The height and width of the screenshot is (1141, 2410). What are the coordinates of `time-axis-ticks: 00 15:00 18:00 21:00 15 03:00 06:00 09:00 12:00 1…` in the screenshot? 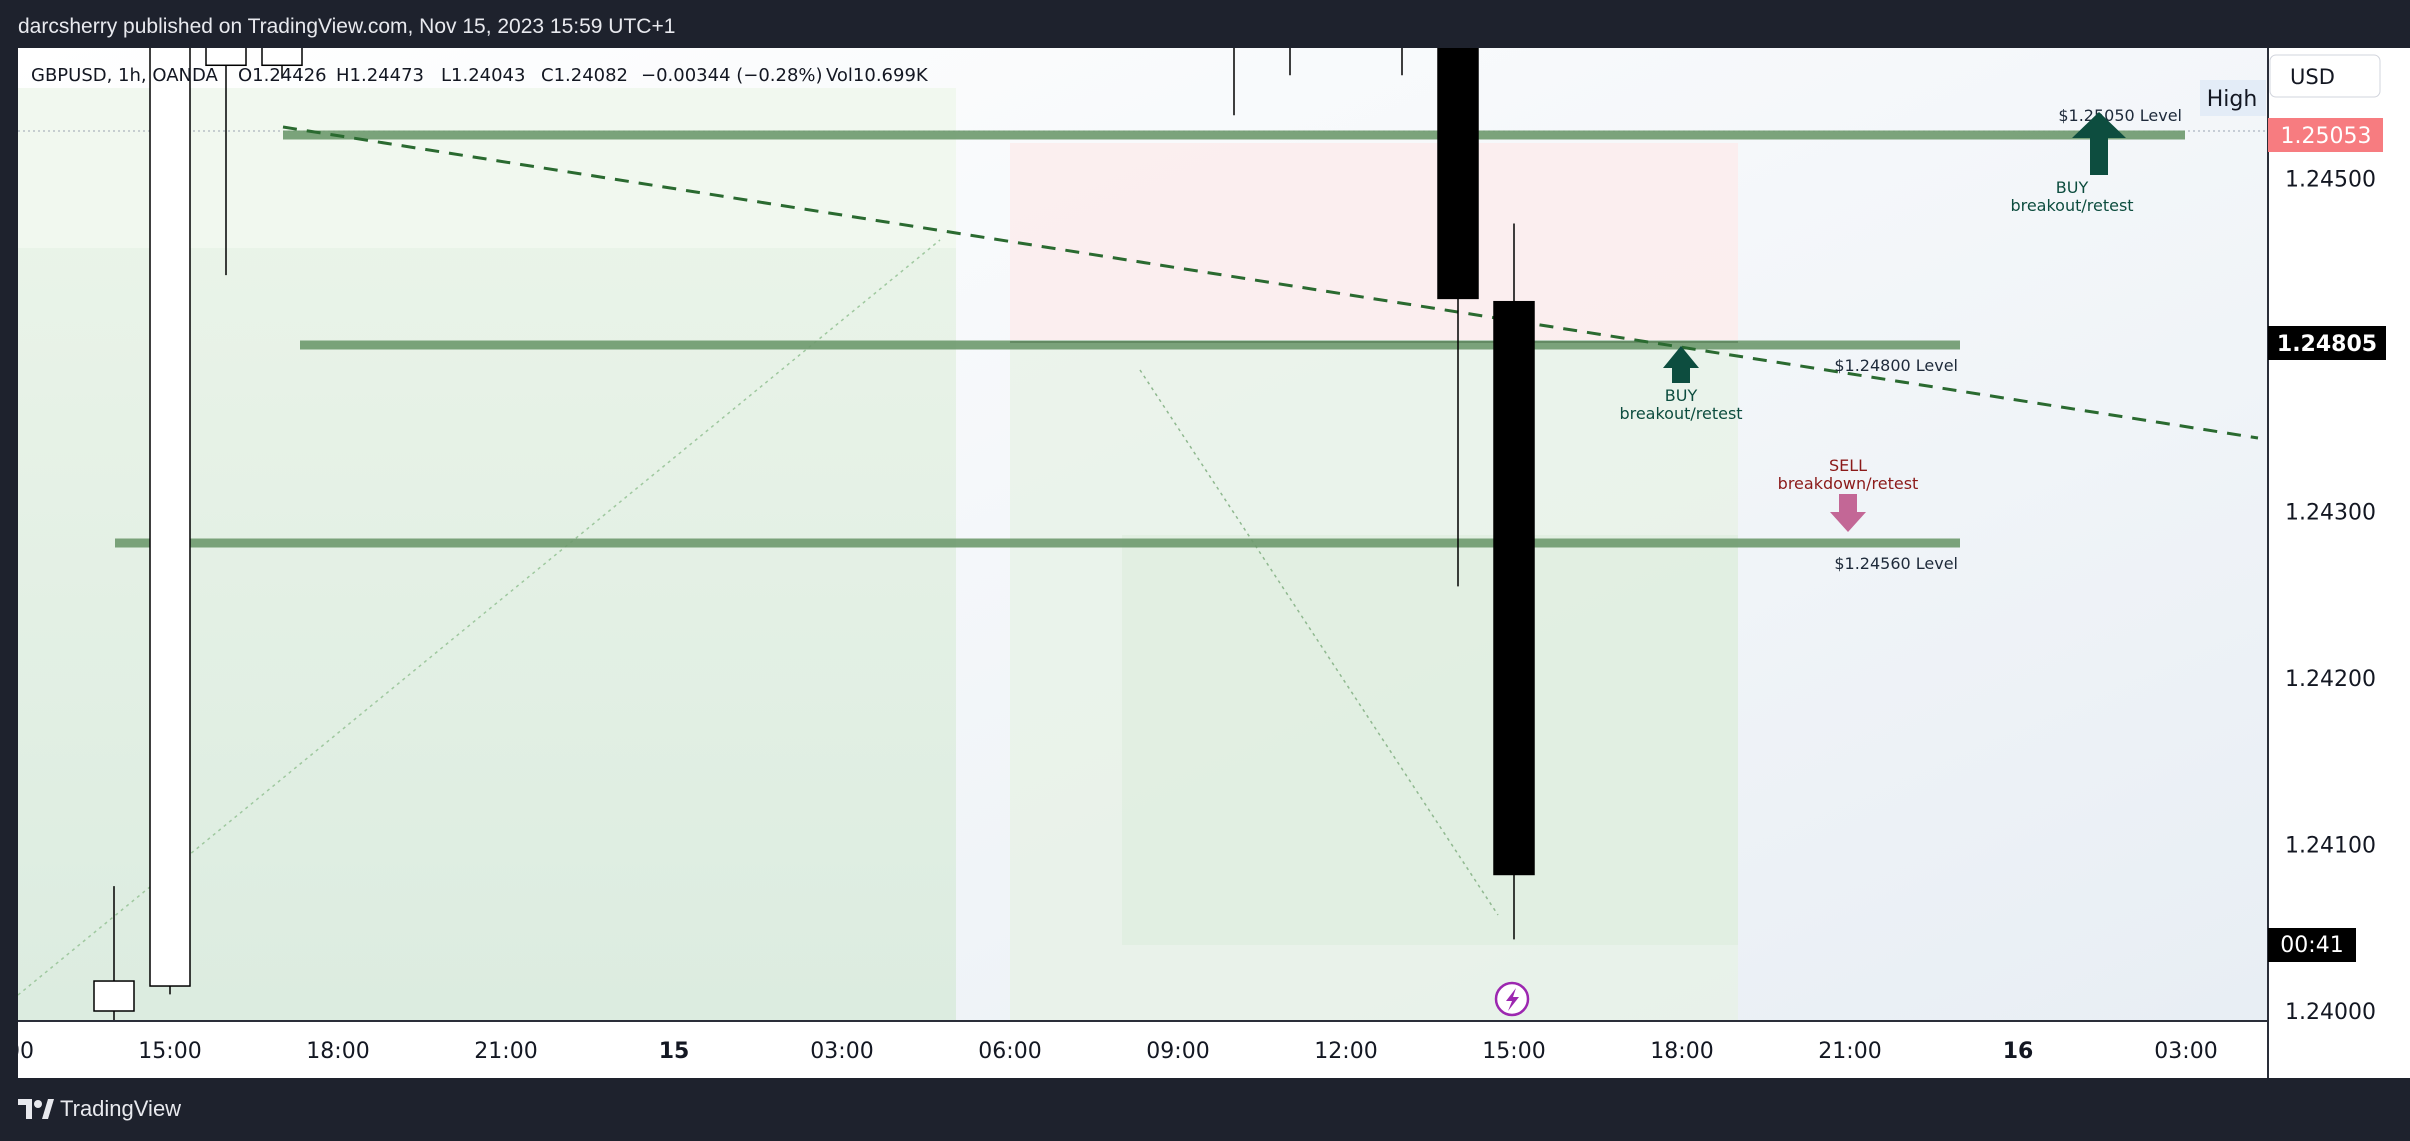 It's located at (1112, 1051).